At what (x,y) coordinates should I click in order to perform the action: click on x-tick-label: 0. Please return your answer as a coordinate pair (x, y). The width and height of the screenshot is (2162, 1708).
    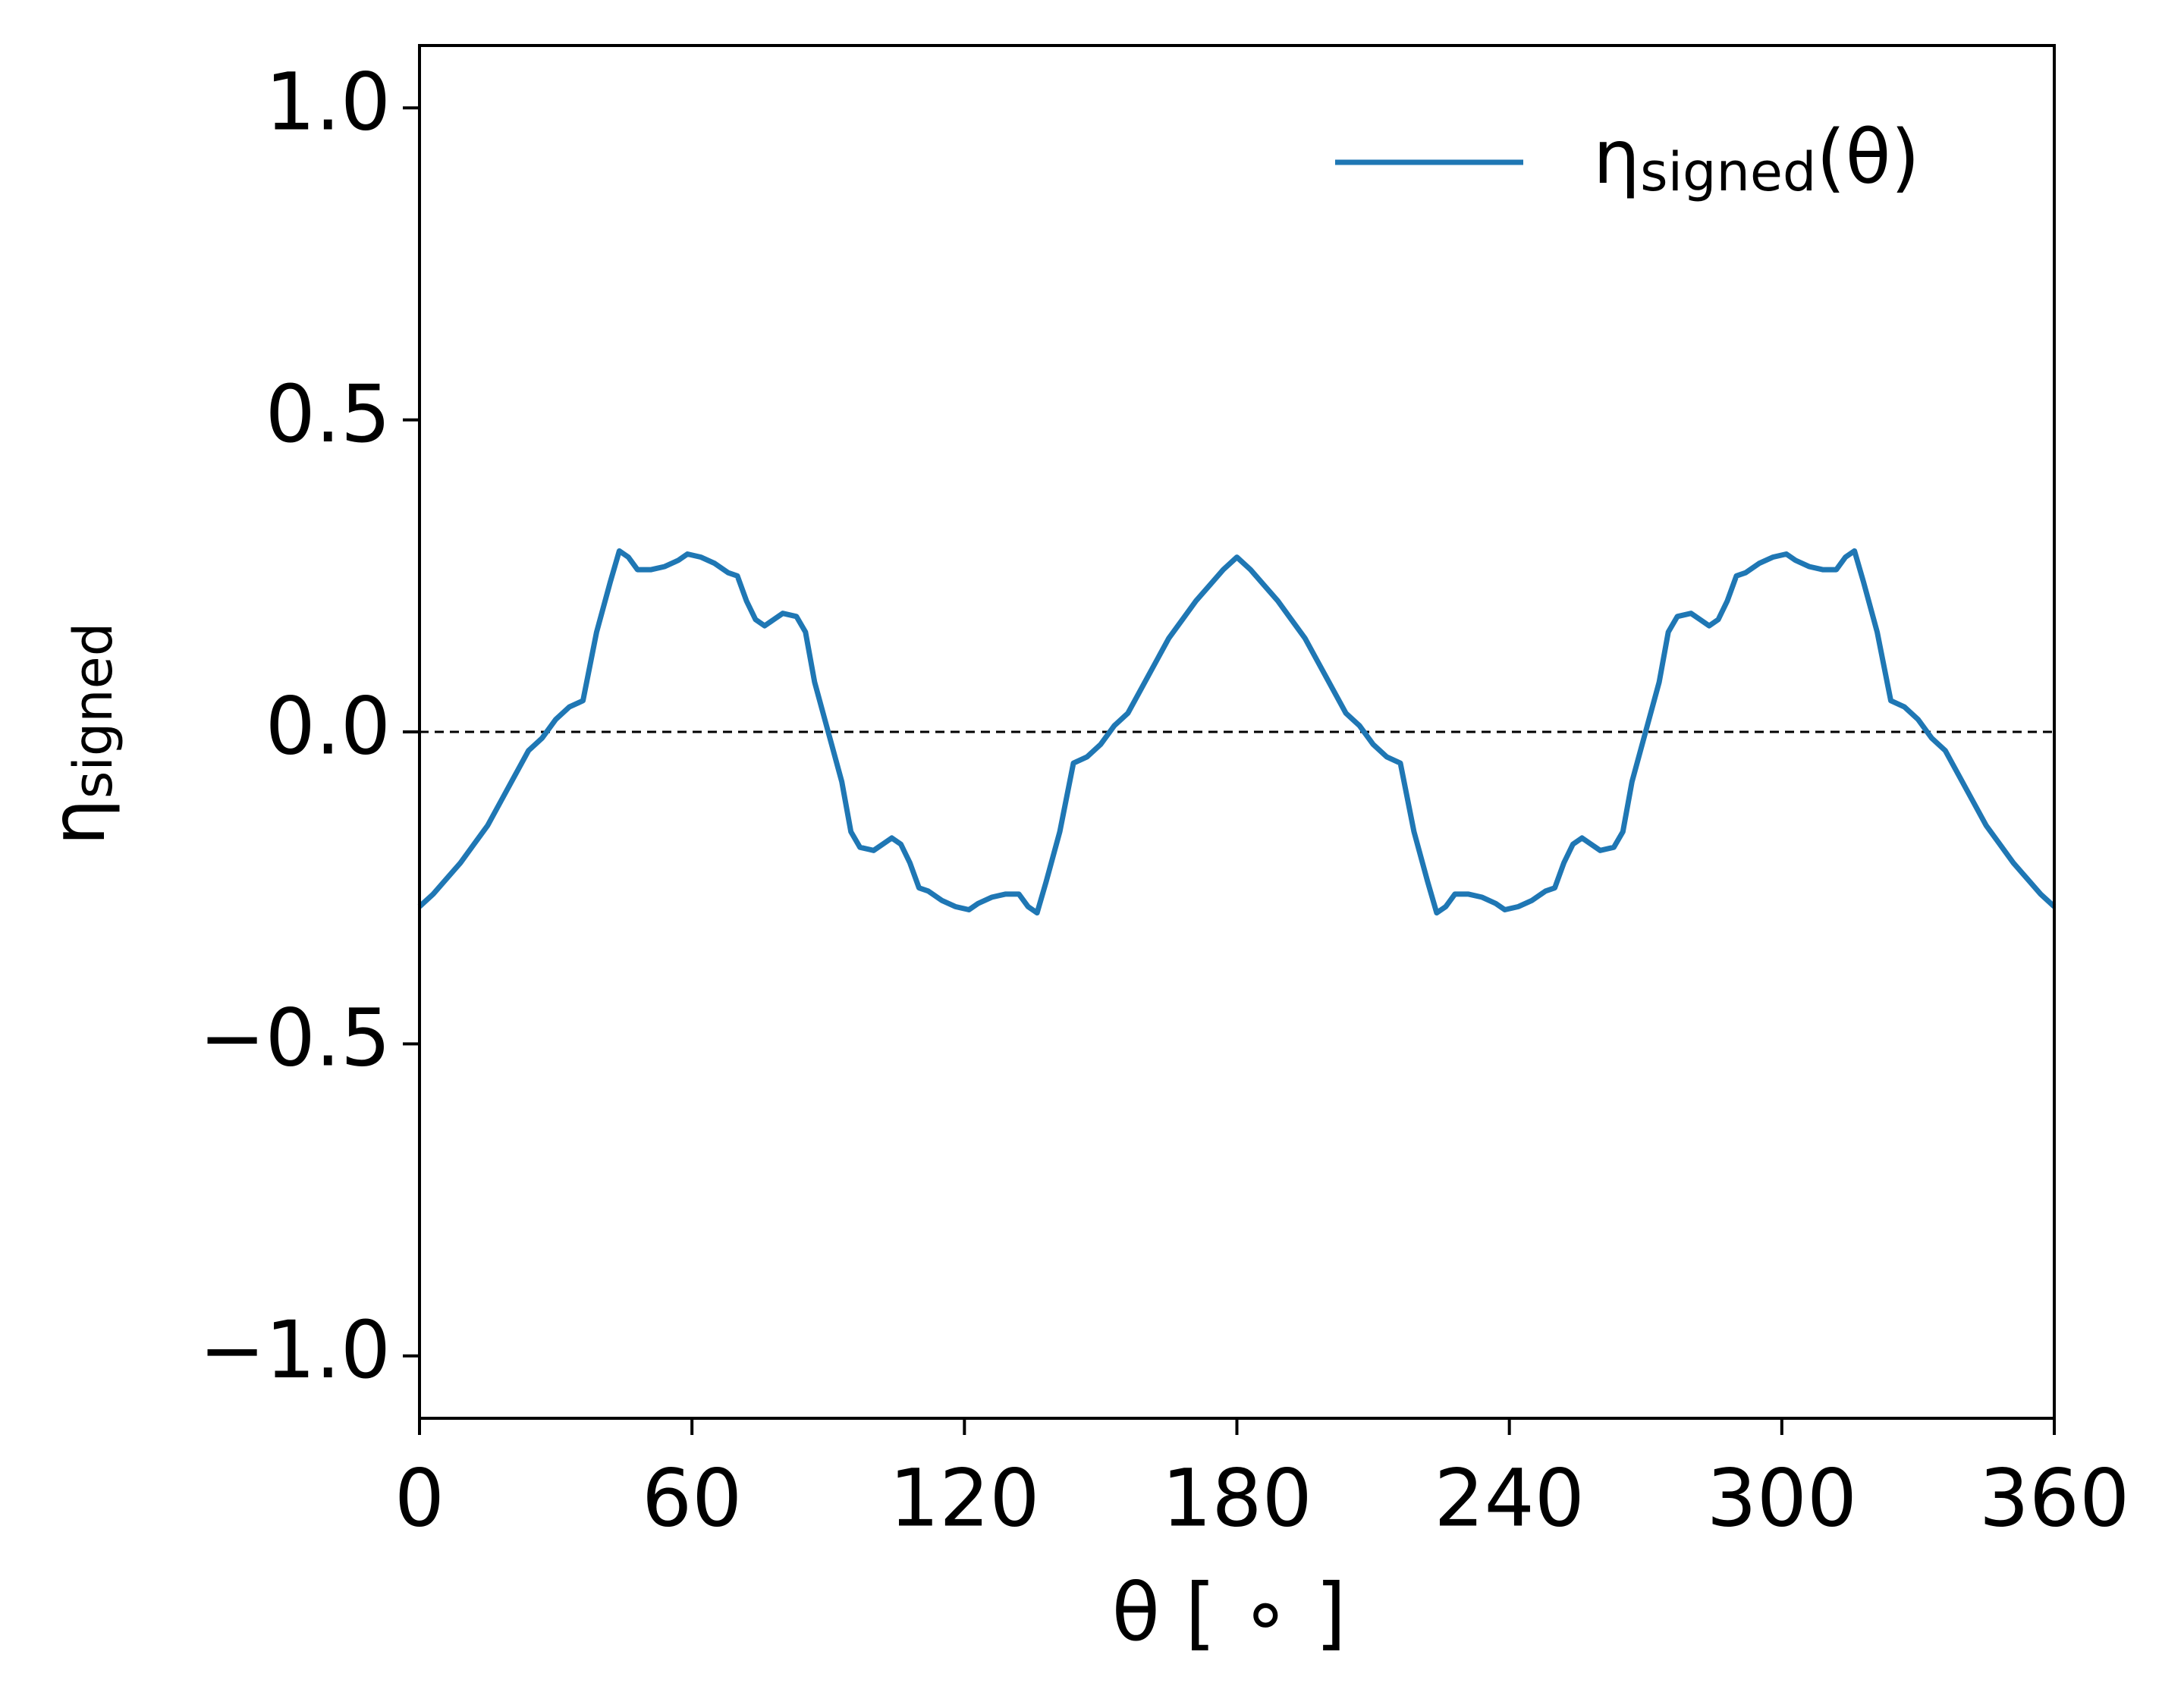
    Looking at the image, I should click on (420, 1498).